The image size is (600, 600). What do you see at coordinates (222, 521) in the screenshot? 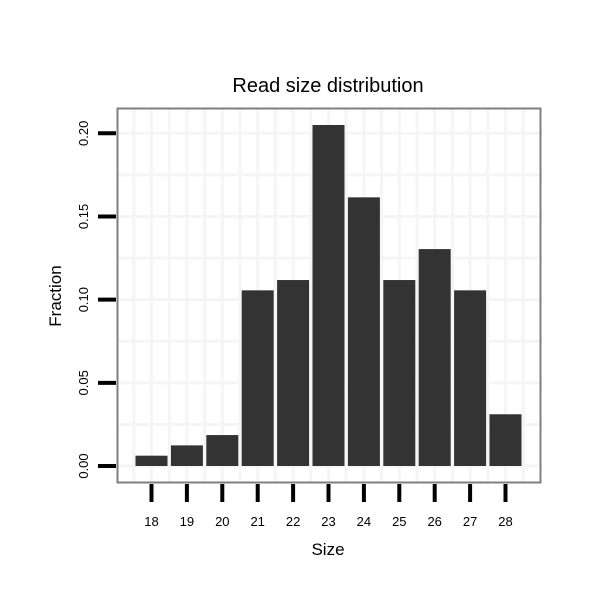
I see `x-tick-label: 20` at bounding box center [222, 521].